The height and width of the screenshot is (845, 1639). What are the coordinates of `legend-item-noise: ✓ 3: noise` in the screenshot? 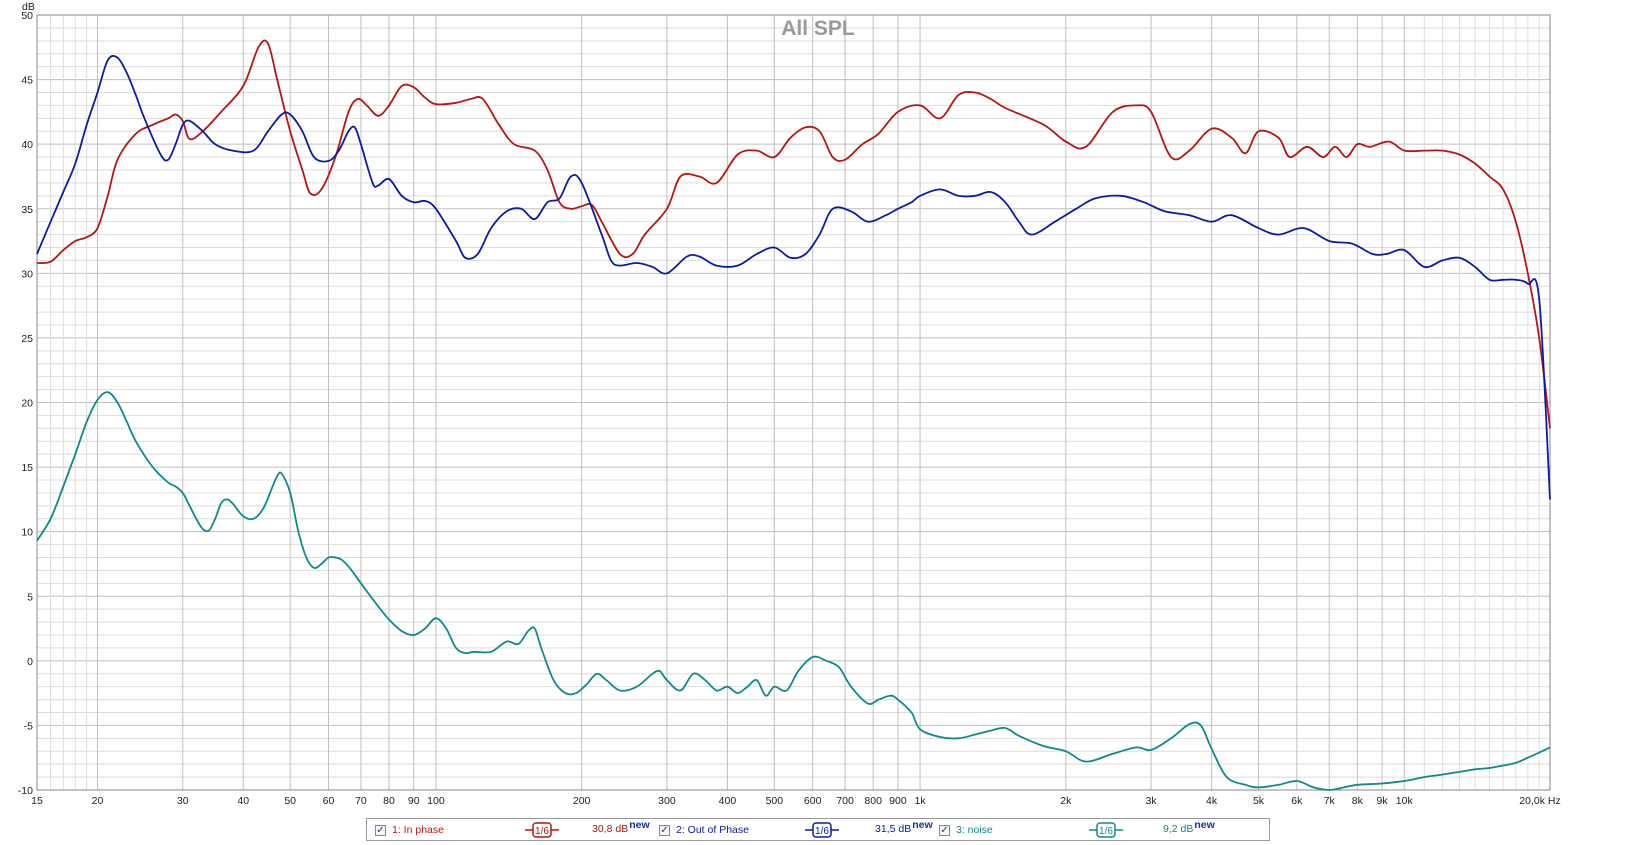 It's located at (966, 830).